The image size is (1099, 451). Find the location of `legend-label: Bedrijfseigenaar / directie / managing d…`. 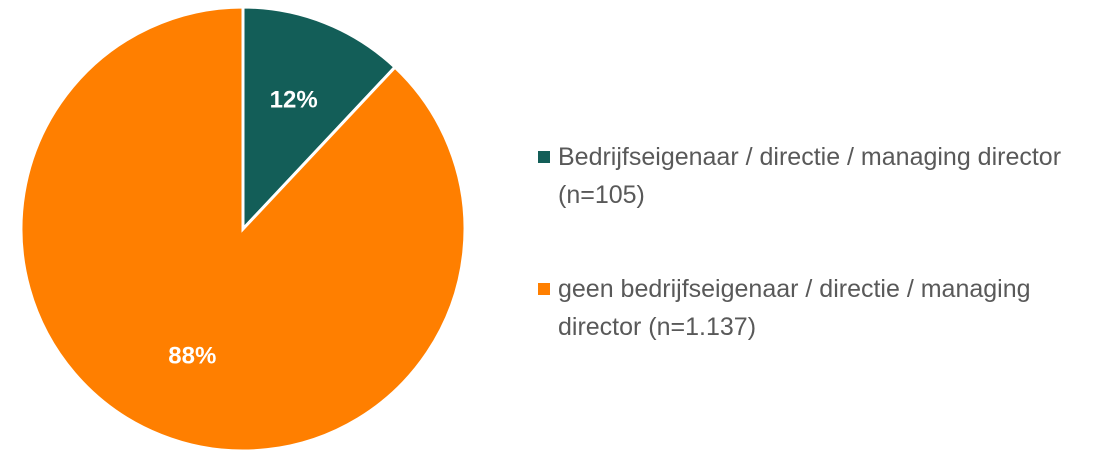

legend-label: Bedrijfseigenaar / directie / managing d… is located at coordinates (810, 176).